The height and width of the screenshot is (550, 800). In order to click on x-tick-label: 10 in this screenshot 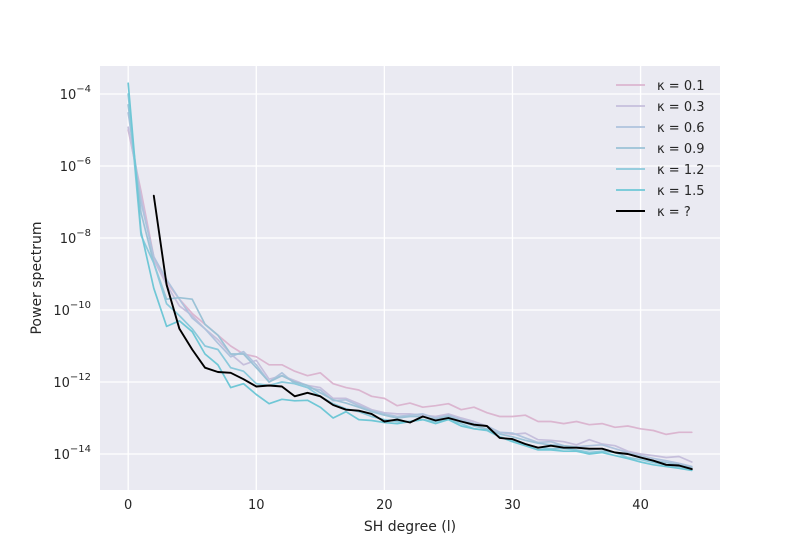, I will do `click(256, 505)`.